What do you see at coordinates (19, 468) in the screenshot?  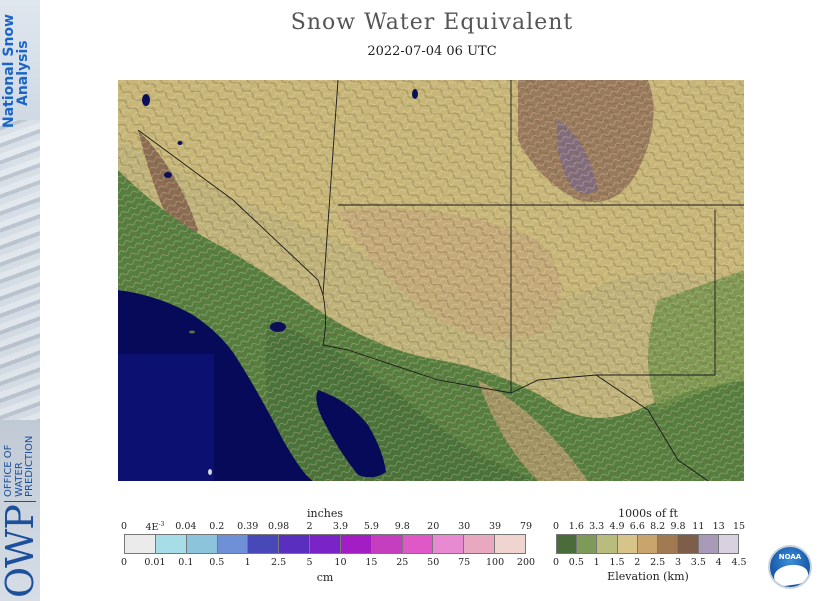 I see `owp-subtitle: OFFICE OF WATER PREDICTION` at bounding box center [19, 468].